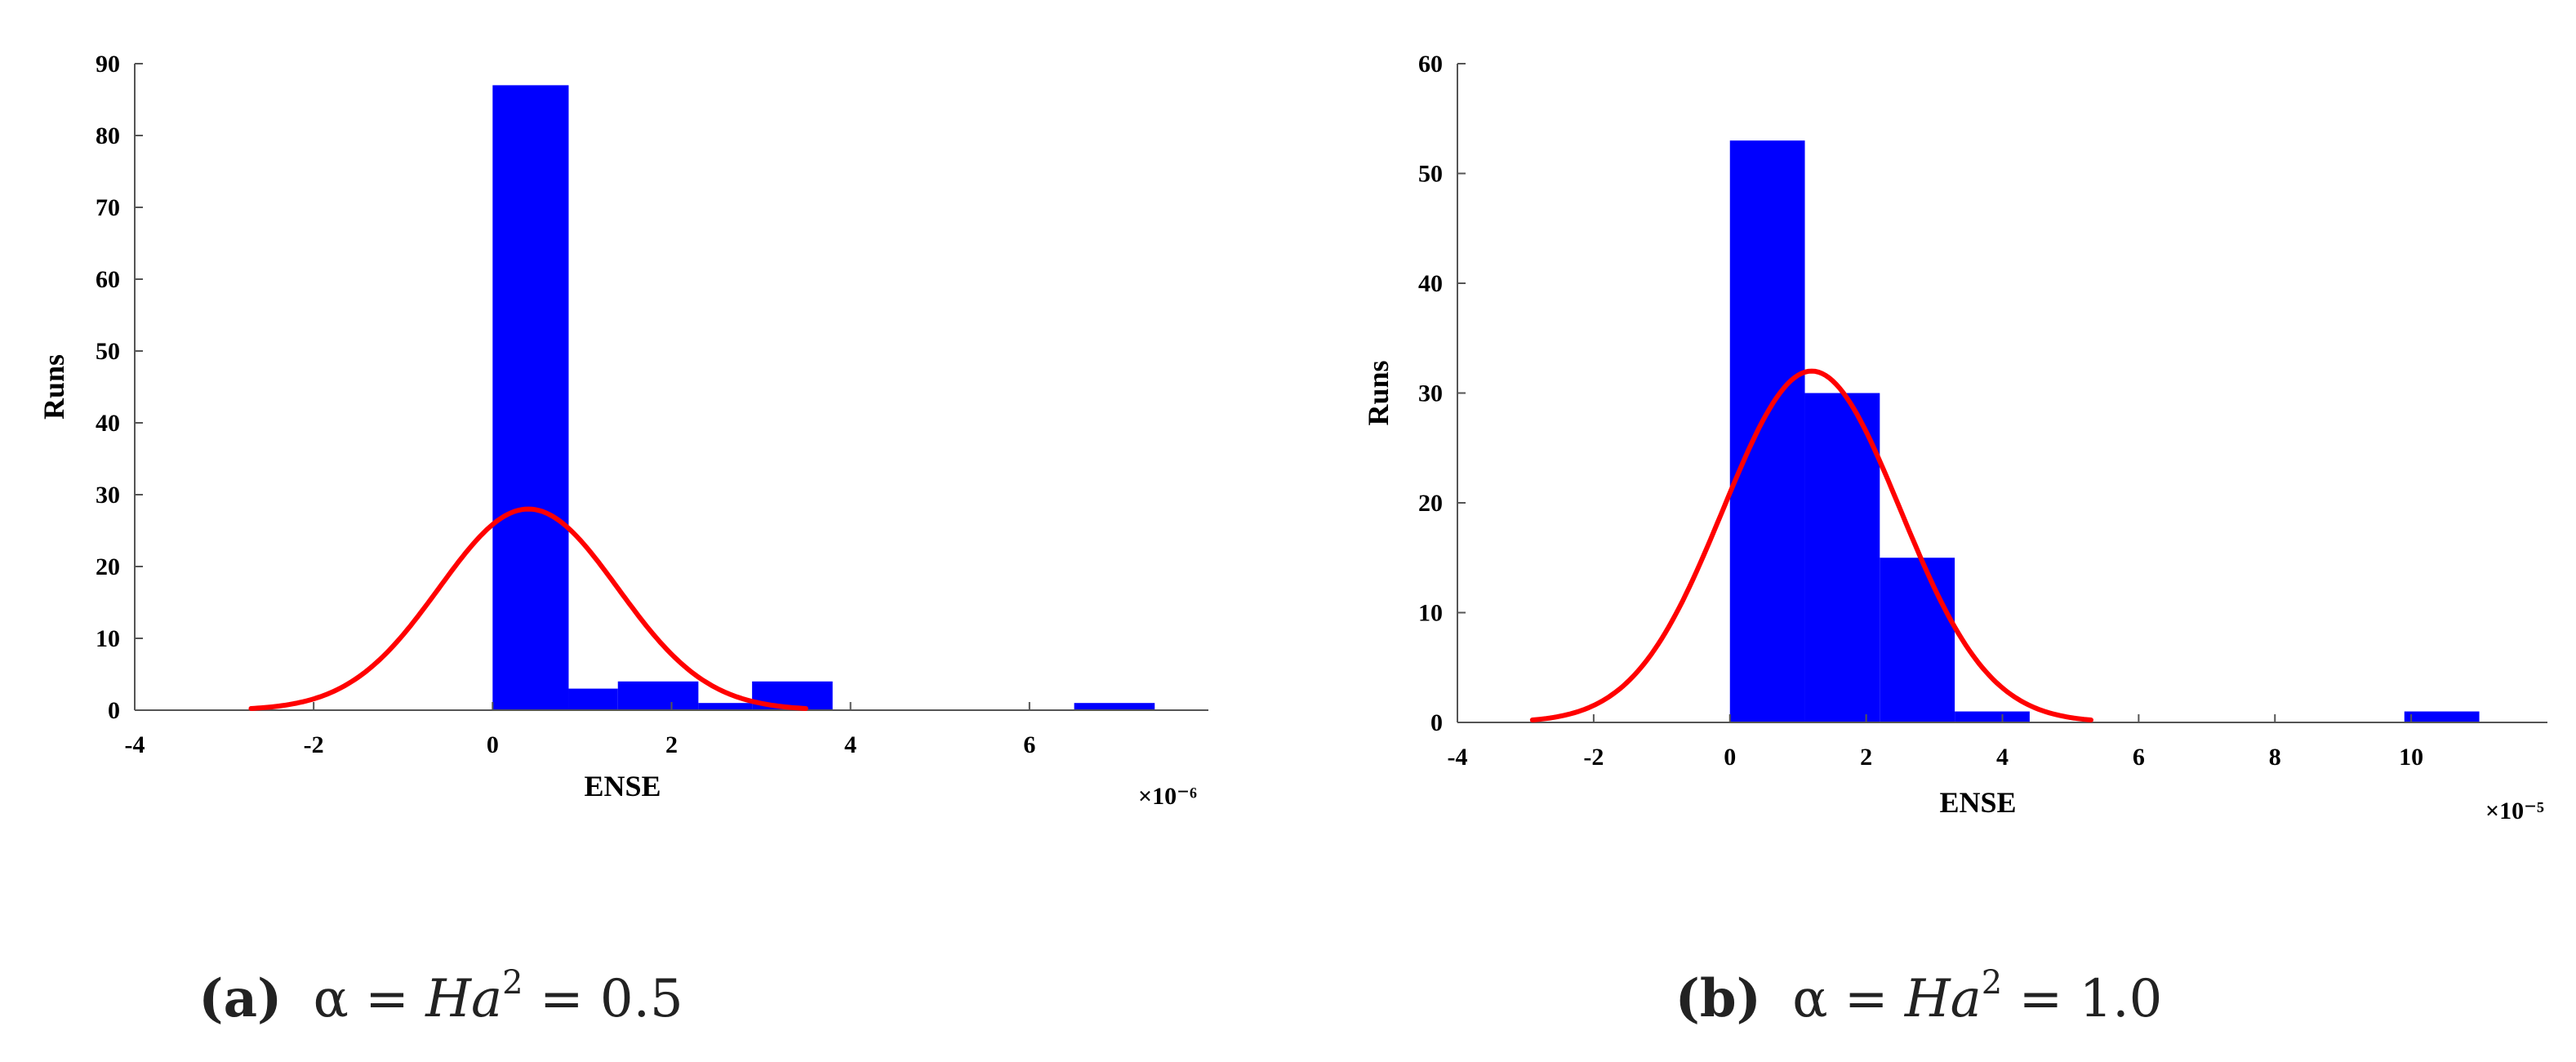  What do you see at coordinates (2275, 757) in the screenshot?
I see `x-tick-label: 8` at bounding box center [2275, 757].